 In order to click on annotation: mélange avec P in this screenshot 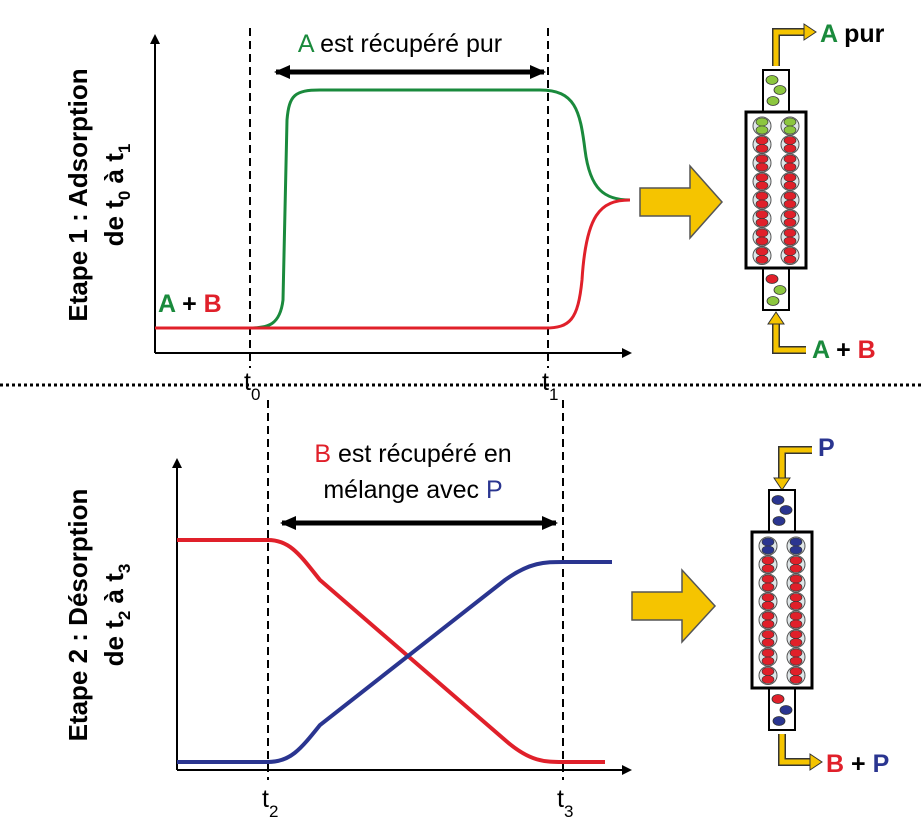, I will do `click(412, 490)`.